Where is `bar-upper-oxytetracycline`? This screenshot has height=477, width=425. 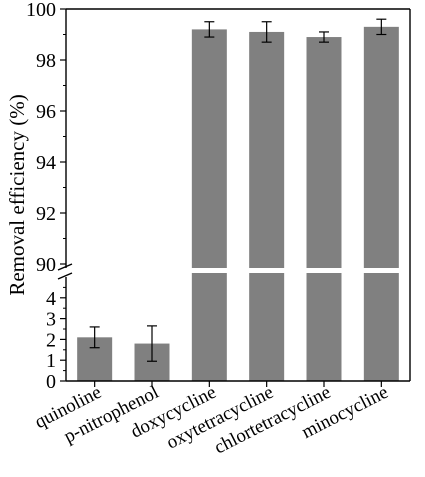
bar-upper-oxytetracycline is located at coordinates (267, 150).